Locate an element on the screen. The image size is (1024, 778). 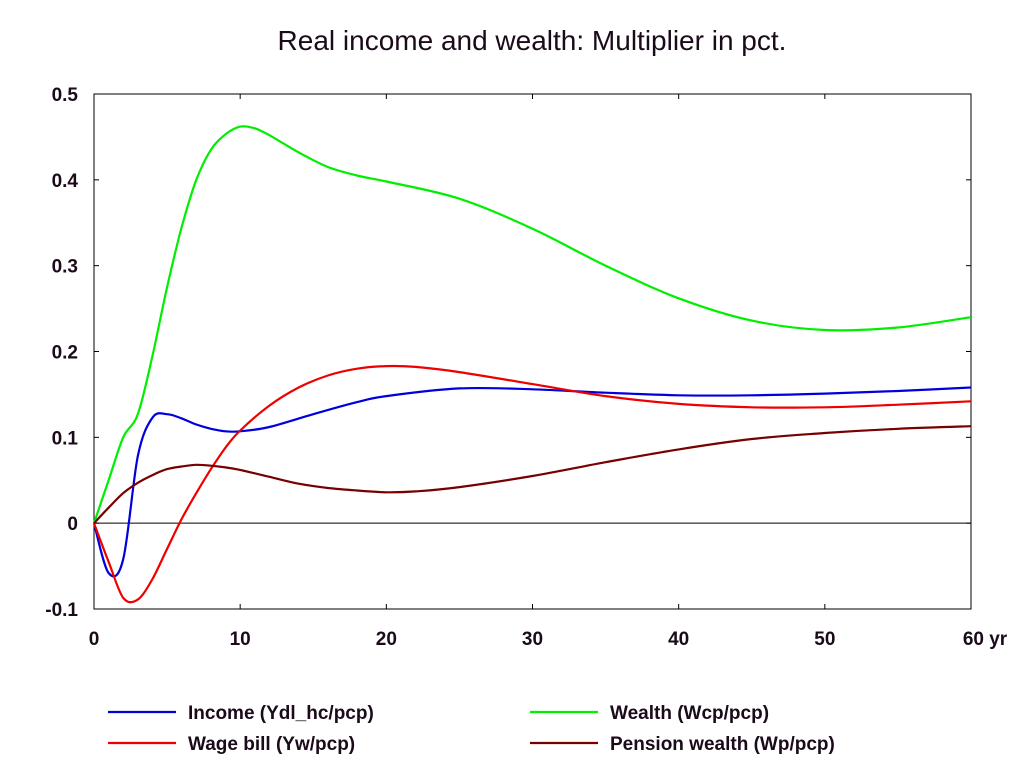
x-tick-label: 60 yr is located at coordinates (985, 639).